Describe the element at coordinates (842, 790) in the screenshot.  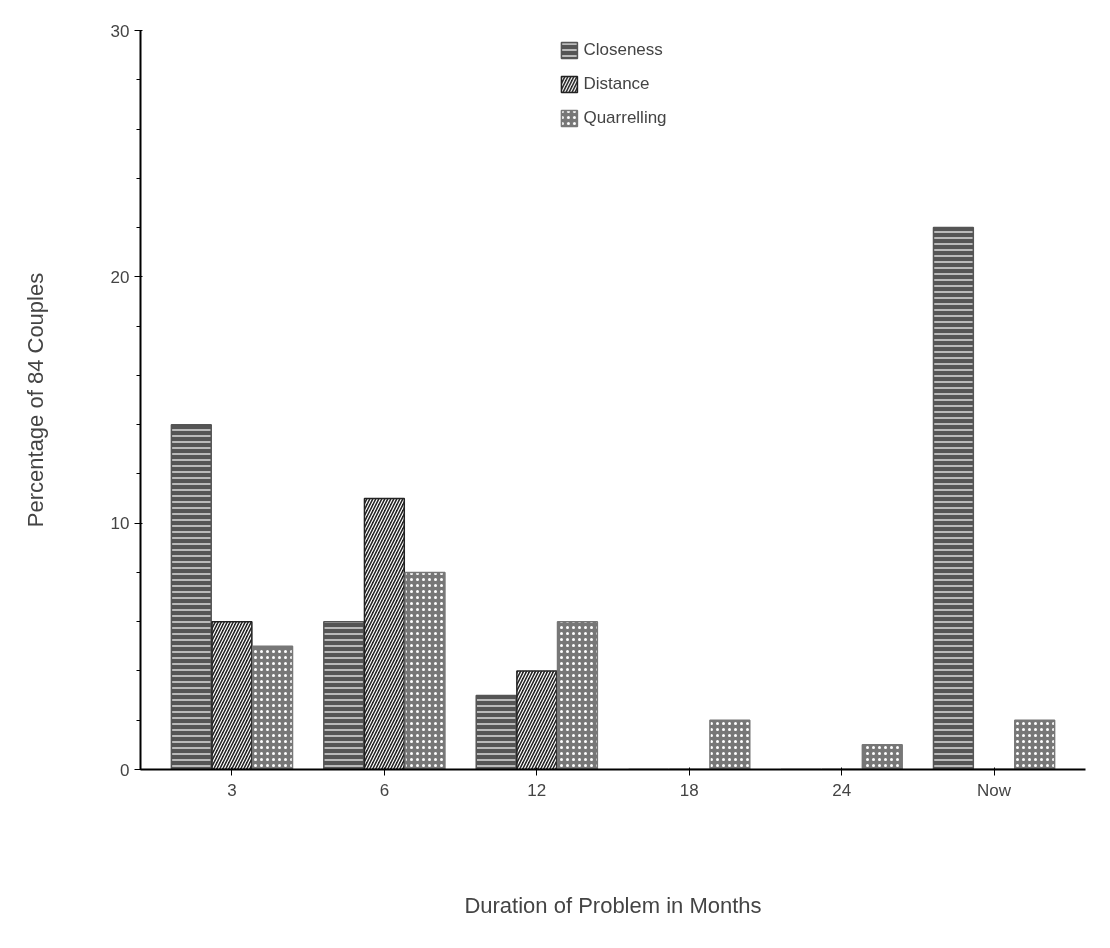
I see `x-tick-label: 24` at that location.